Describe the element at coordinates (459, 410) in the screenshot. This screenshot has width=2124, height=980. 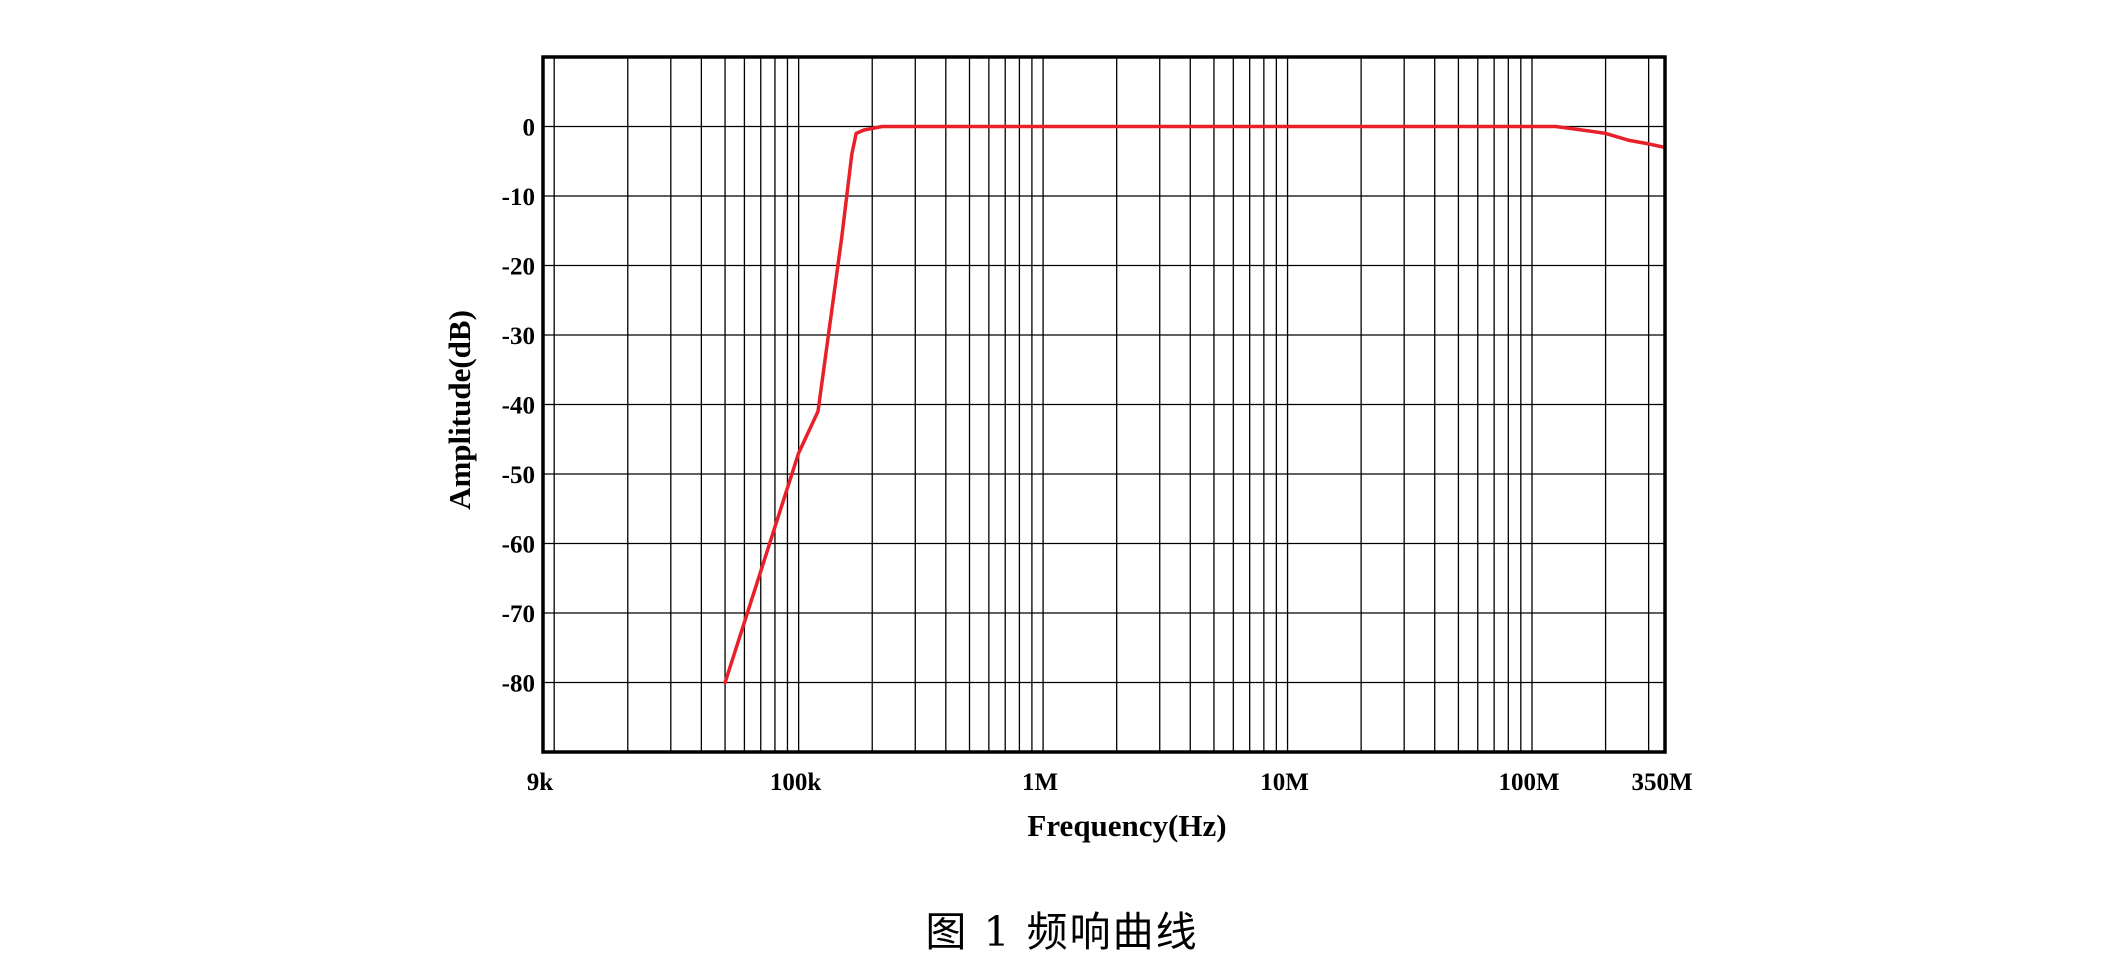
I see `y-axis-title: Amplitude(dB)` at that location.